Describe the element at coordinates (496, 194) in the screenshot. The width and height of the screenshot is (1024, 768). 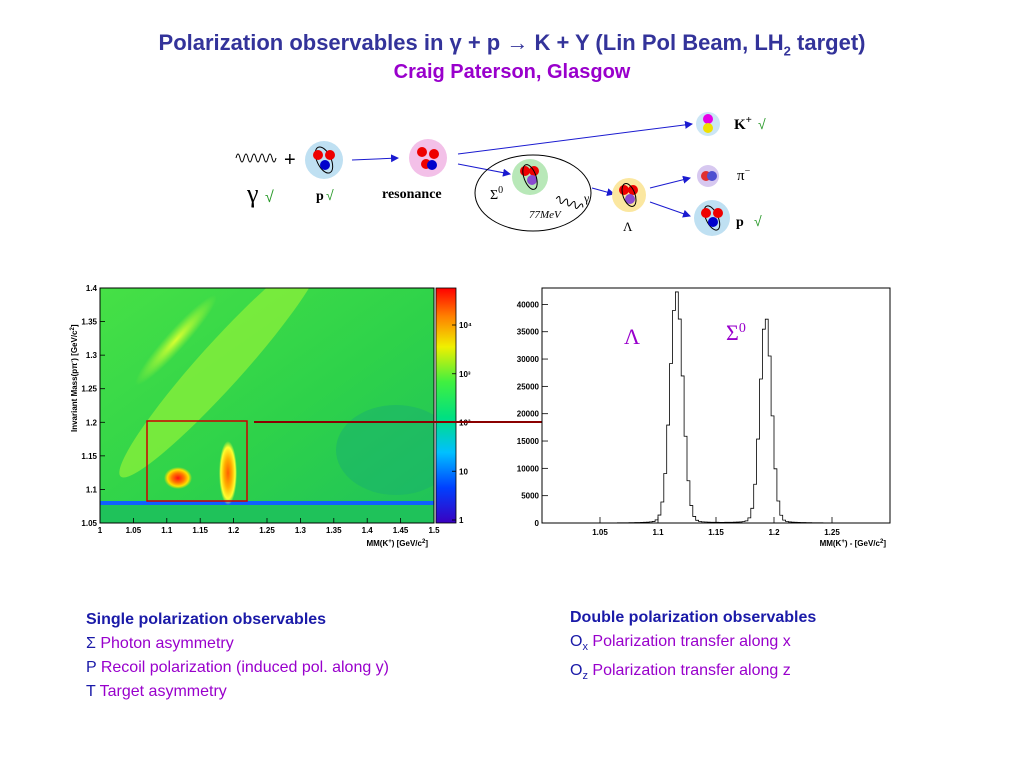
I see `sigma-label: Σ0` at that location.